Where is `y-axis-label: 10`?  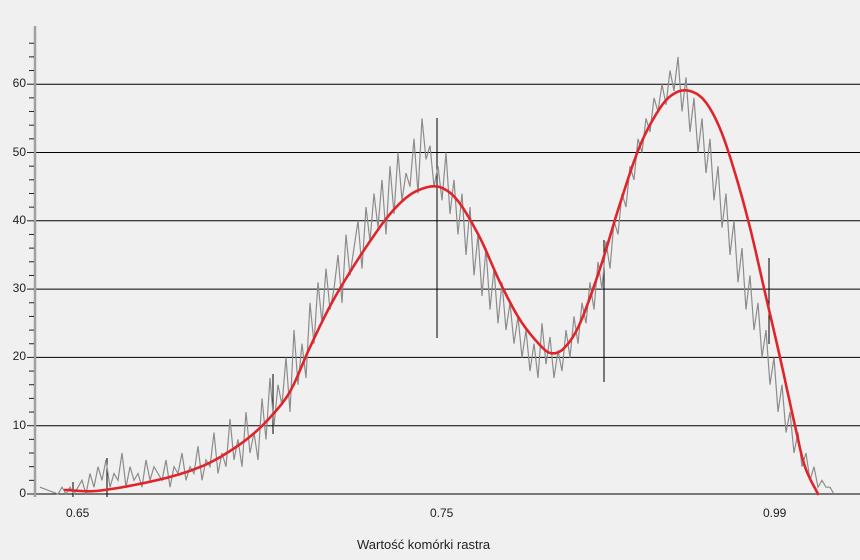
y-axis-label: 10 is located at coordinates (19, 424).